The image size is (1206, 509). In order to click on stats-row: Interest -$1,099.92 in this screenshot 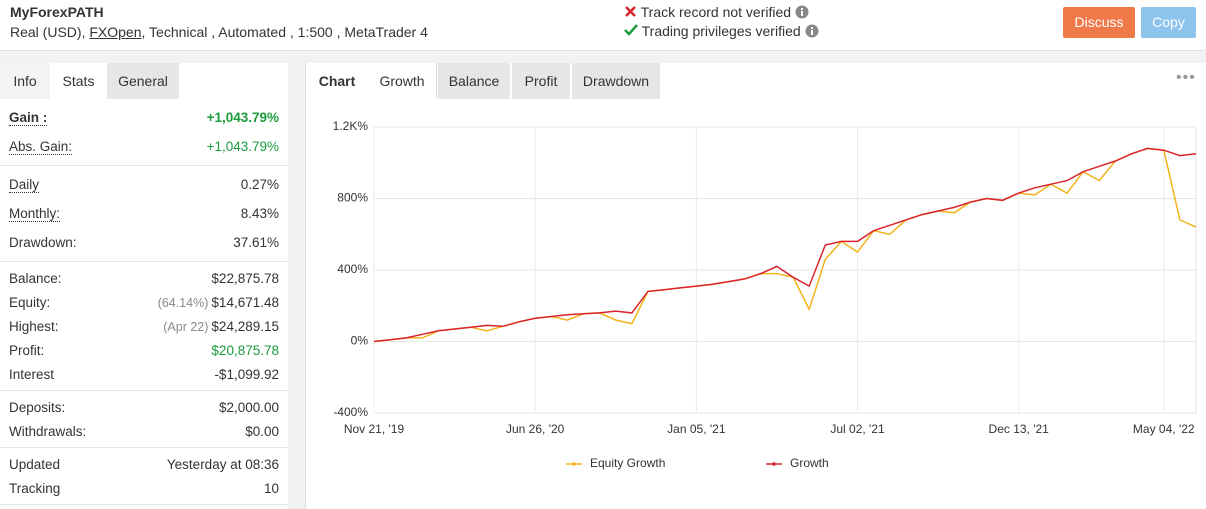, I will do `click(144, 374)`.